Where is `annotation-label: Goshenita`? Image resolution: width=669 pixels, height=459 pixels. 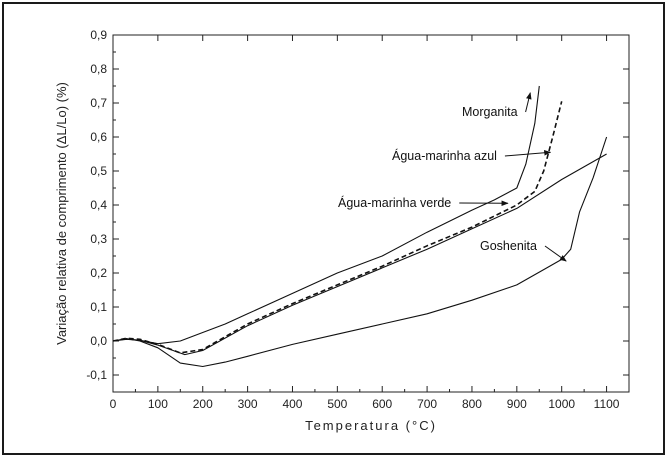 annotation-label: Goshenita is located at coordinates (508, 246).